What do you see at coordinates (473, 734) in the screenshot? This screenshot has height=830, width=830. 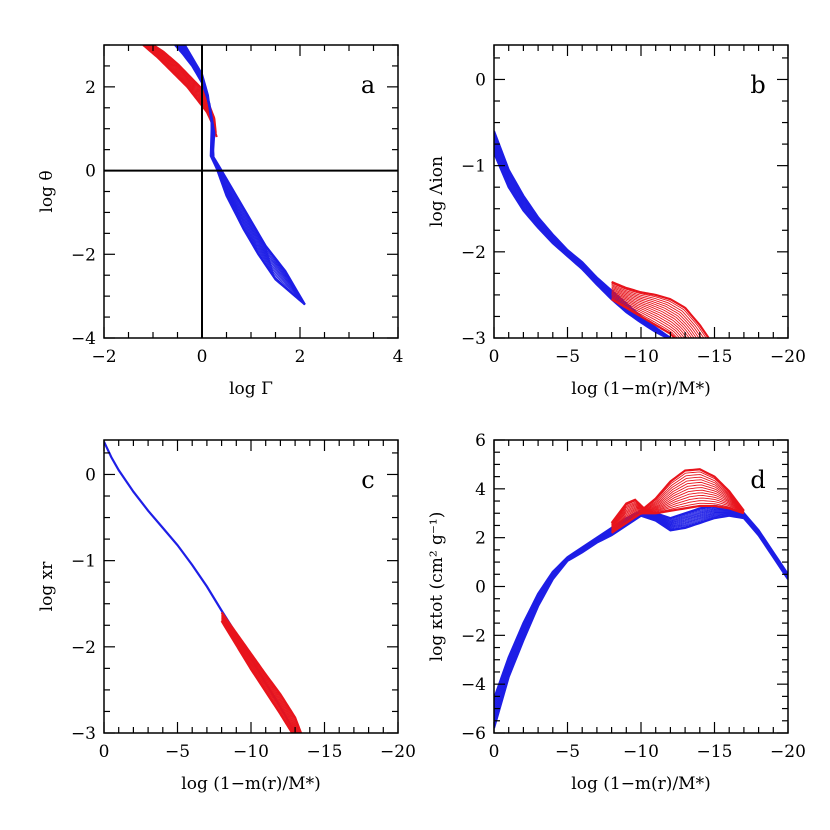 I see `y-tick-label-d: −6` at bounding box center [473, 734].